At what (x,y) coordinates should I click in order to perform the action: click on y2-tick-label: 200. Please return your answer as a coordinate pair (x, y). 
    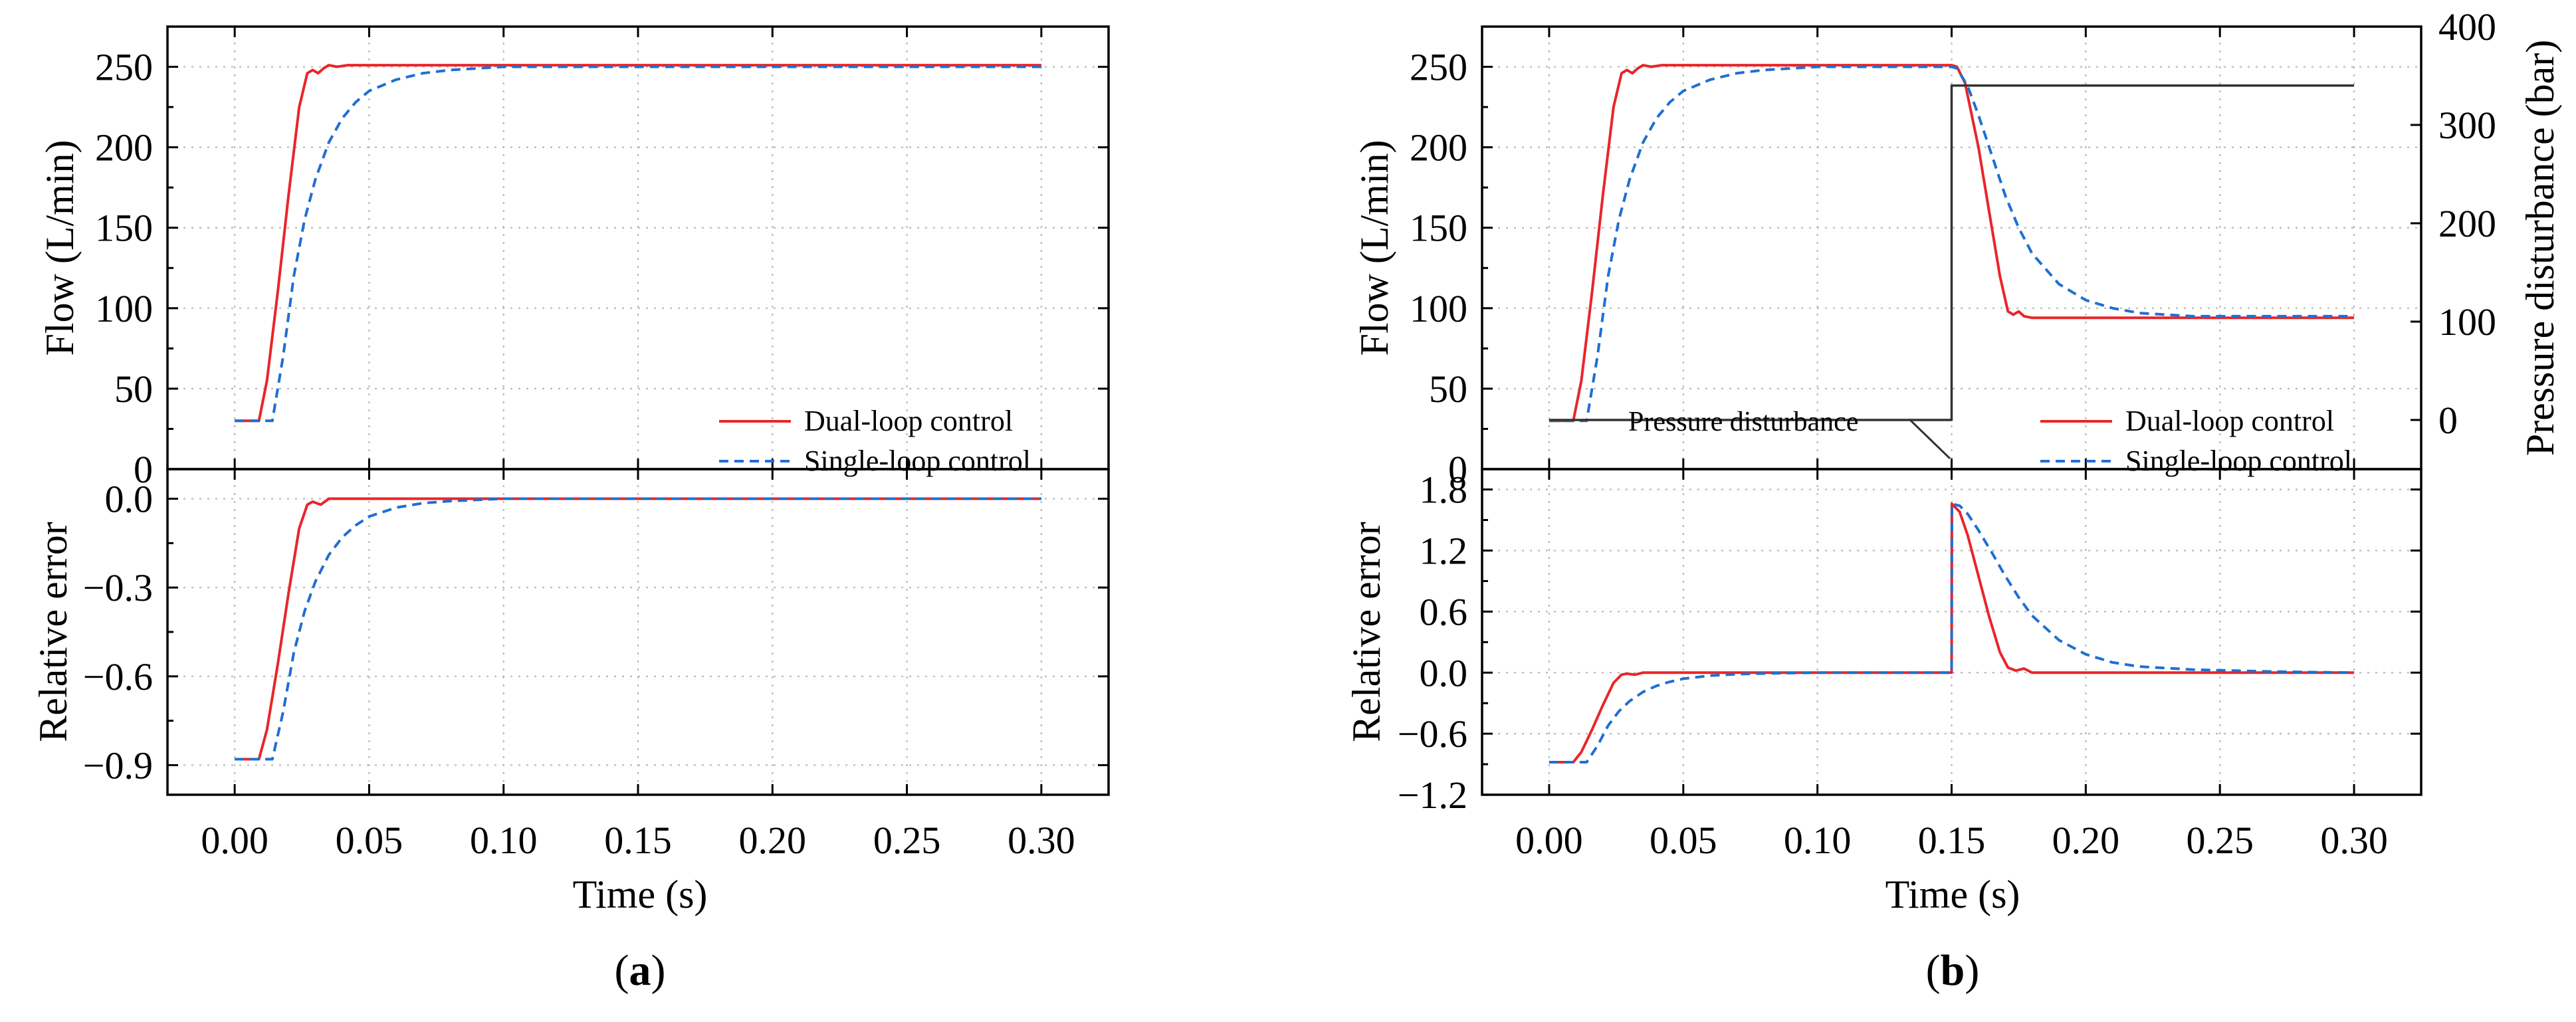
    Looking at the image, I should click on (2467, 224).